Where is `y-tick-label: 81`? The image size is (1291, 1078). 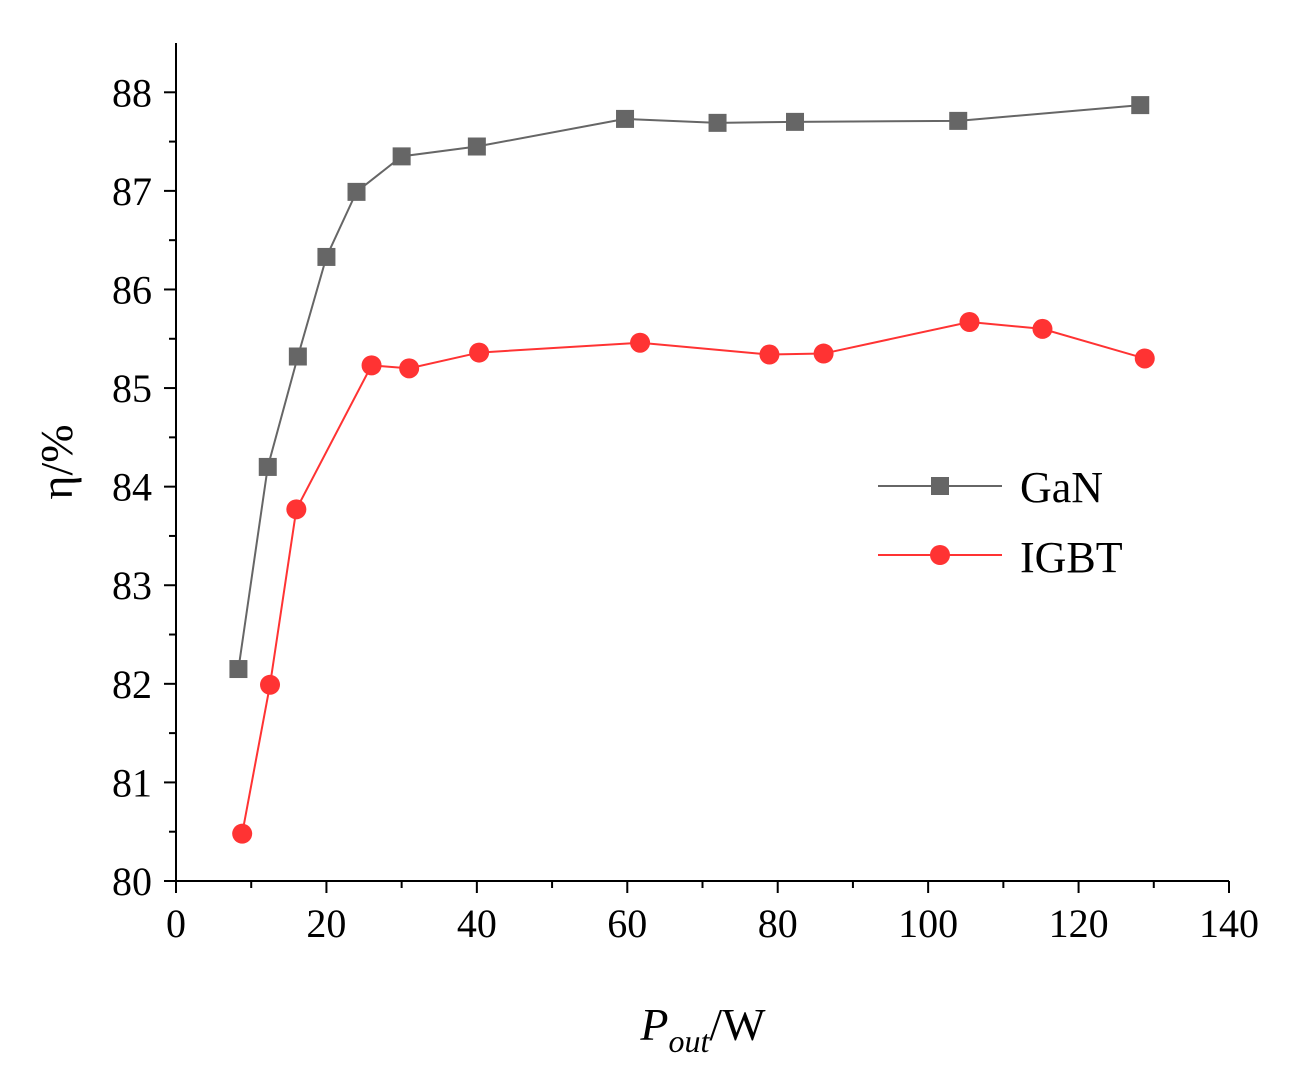
y-tick-label: 81 is located at coordinates (132, 782).